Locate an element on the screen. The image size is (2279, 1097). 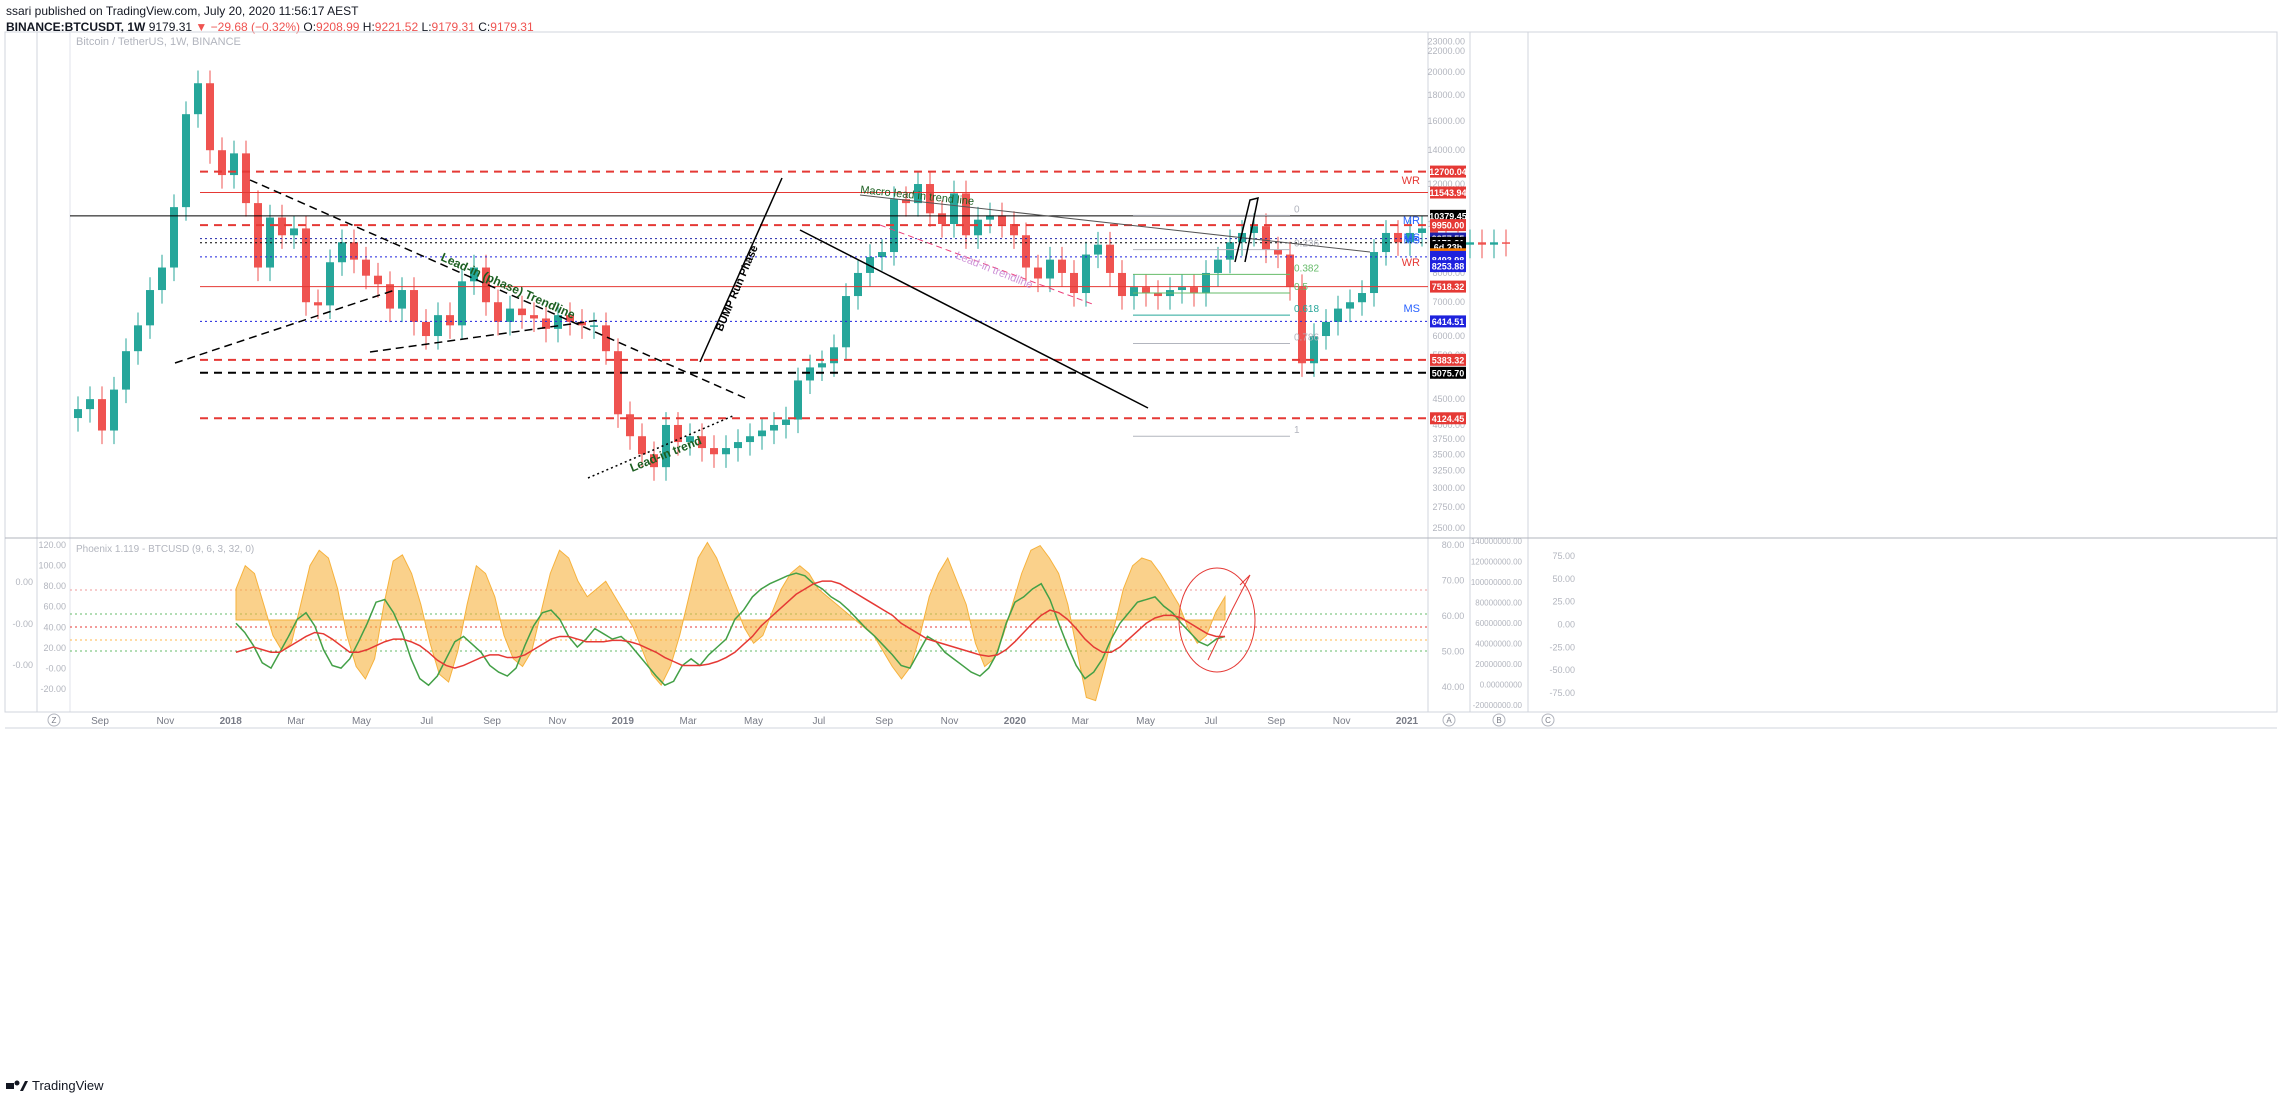
axis-mode-button-A is located at coordinates (1449, 720).